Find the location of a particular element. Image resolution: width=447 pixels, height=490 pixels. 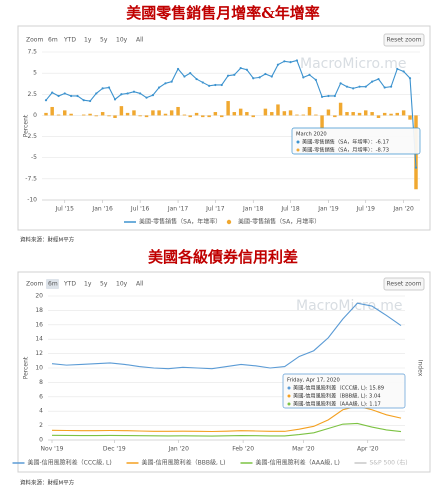

x-tick-label: Nov '19 is located at coordinates (52, 449).